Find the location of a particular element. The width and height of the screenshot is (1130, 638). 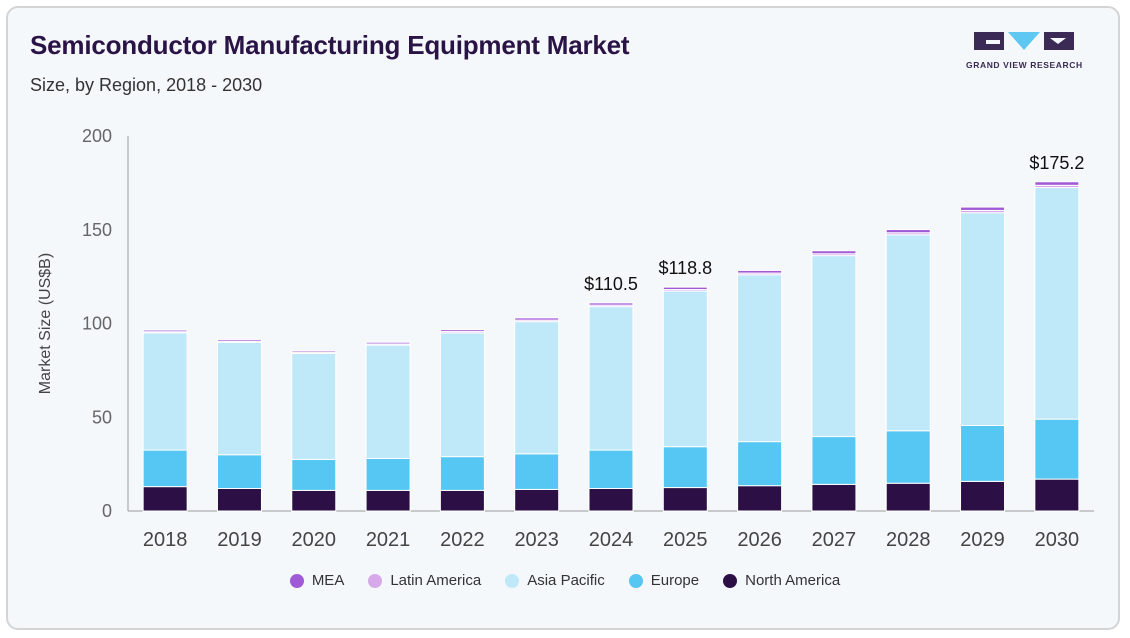

legend-item: Latin America is located at coordinates (424, 580).